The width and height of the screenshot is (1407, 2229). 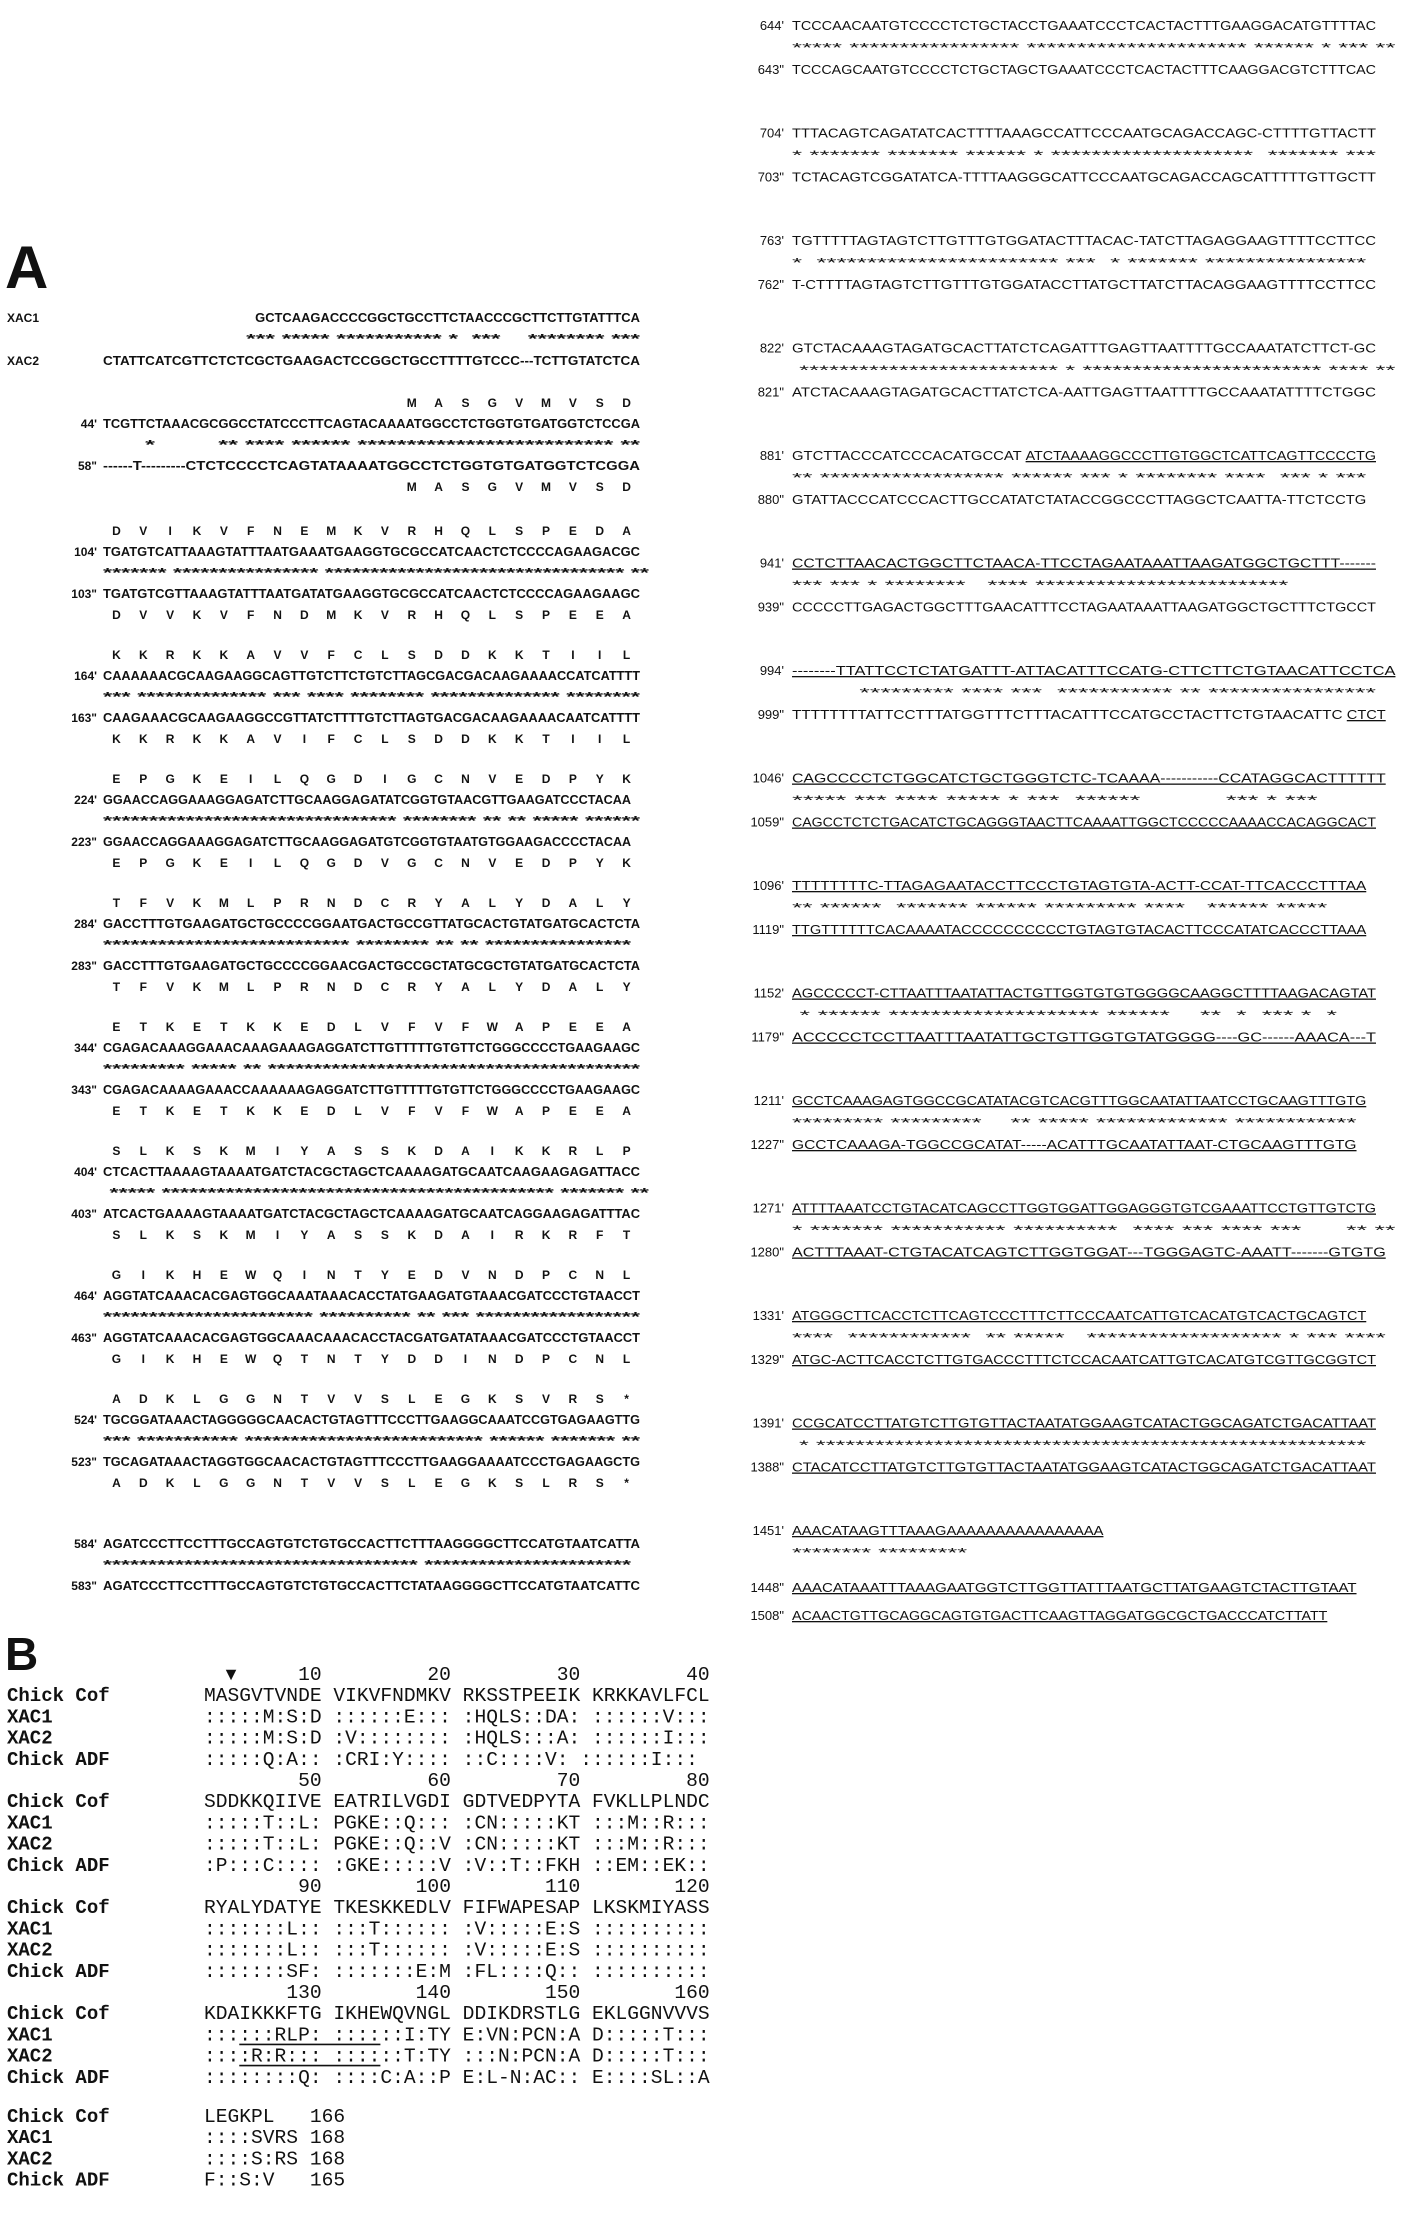 What do you see at coordinates (546, 403) in the screenshot?
I see `xac1-amino-acid: M` at bounding box center [546, 403].